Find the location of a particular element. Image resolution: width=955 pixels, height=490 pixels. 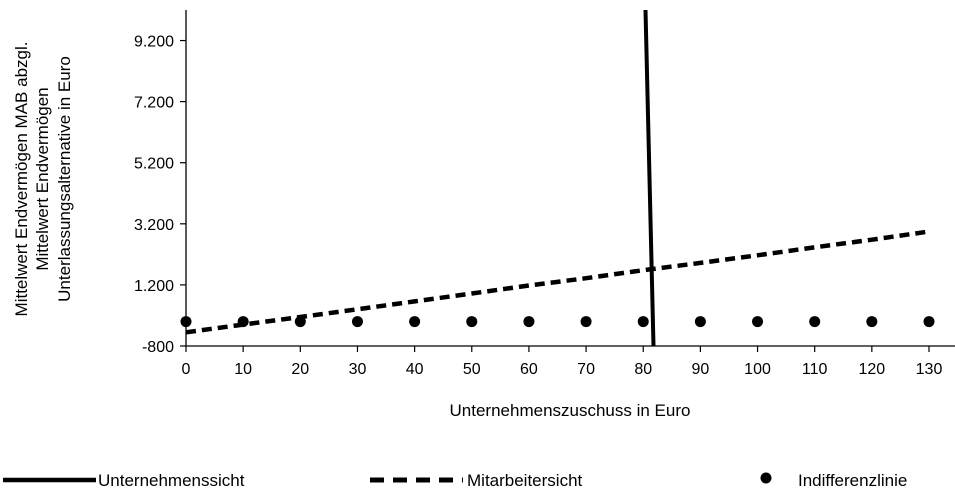

legend-item-mitarbeitersicht: Mitarbeitersicht is located at coordinates (476, 480).